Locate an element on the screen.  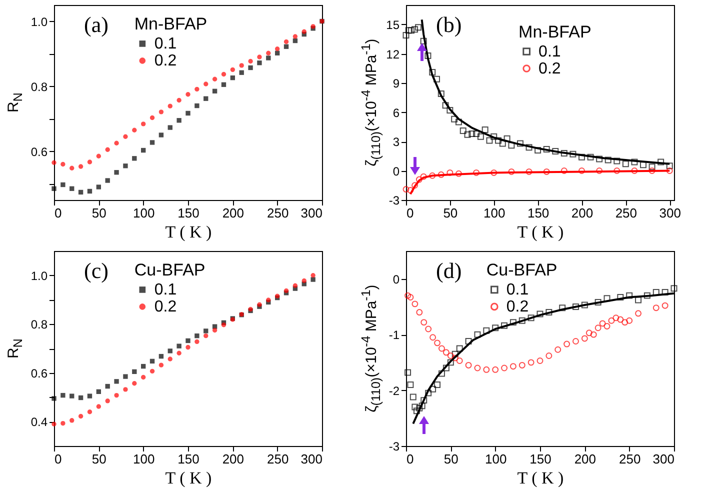
annotation: (b) is located at coordinates (449, 24).